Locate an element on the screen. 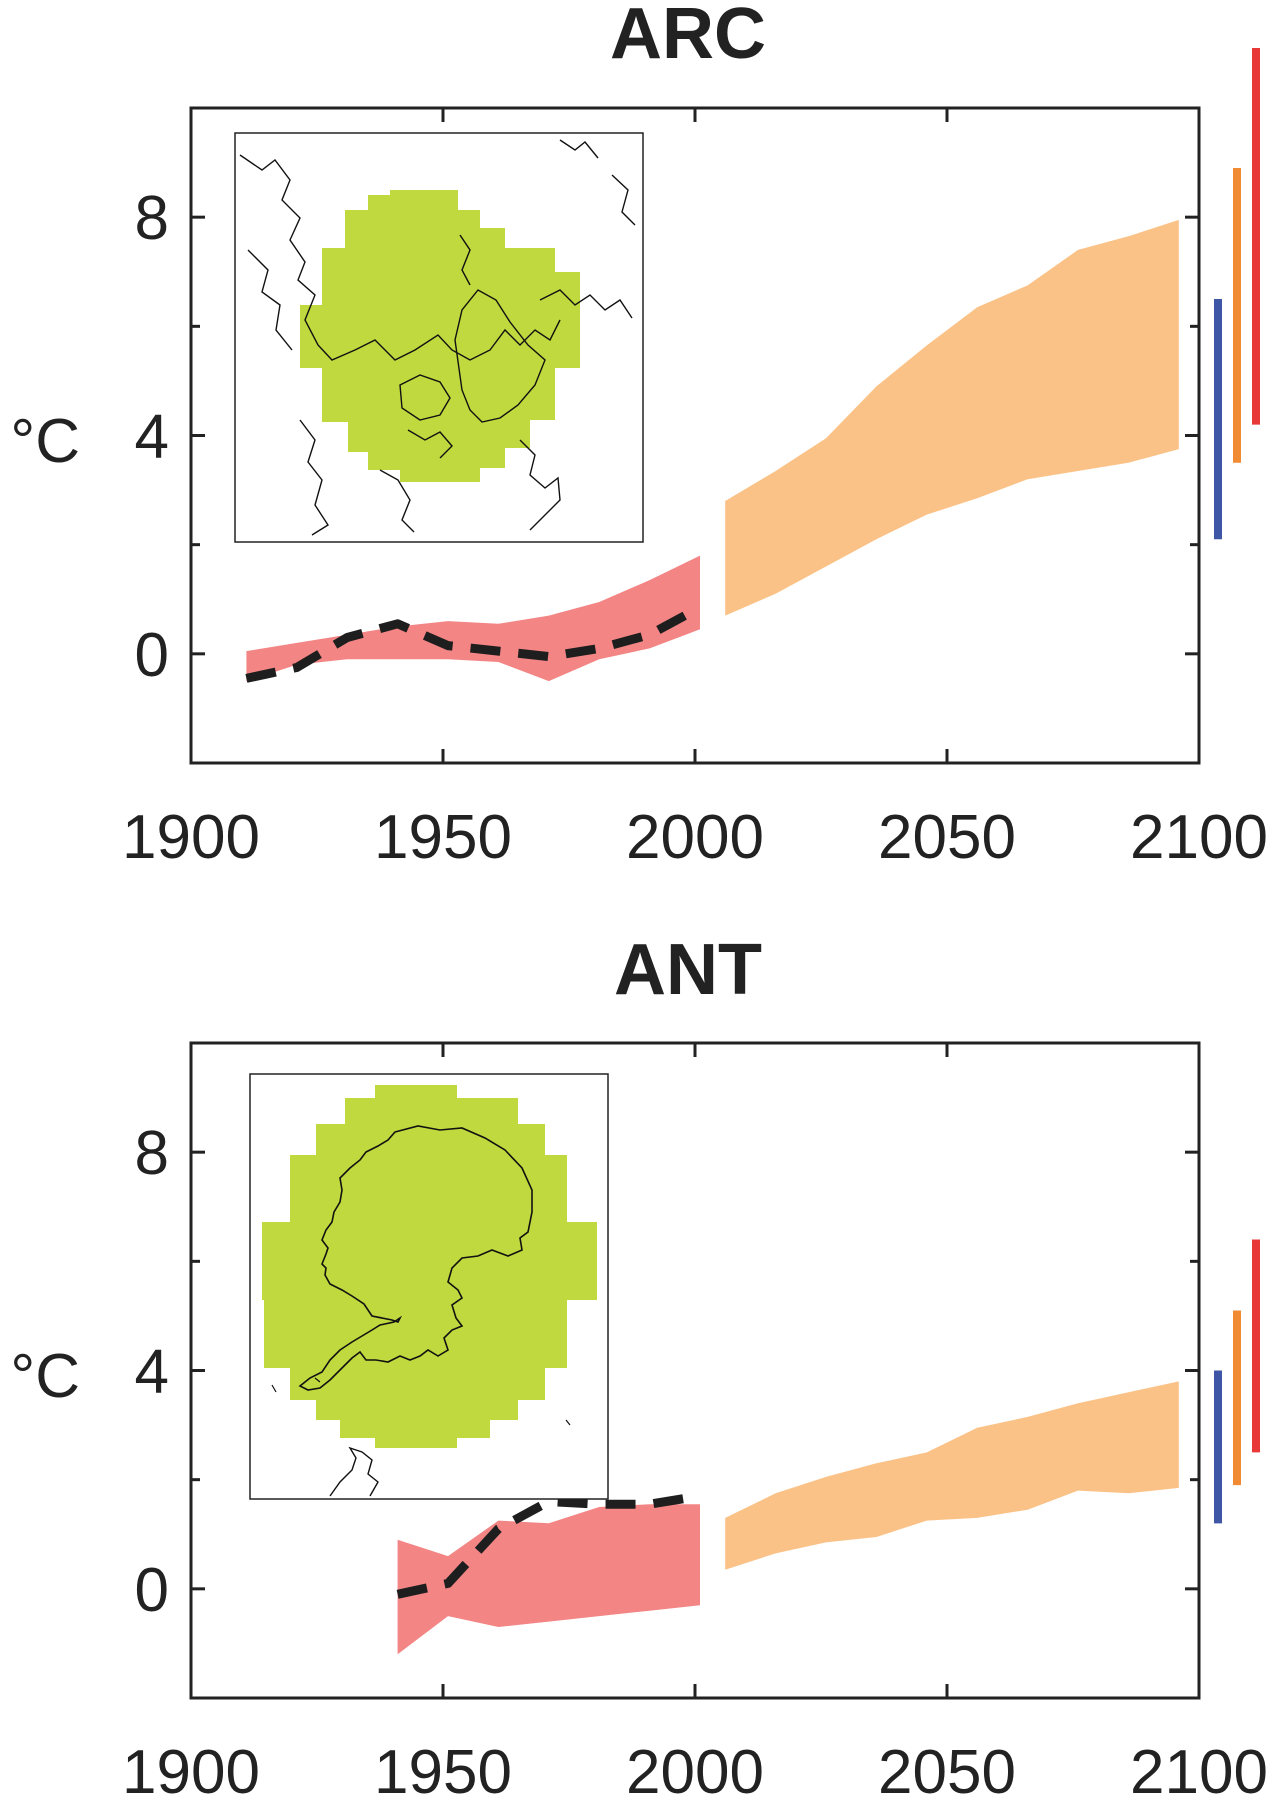 This screenshot has height=1797, width=1280. arctic-region-fill is located at coordinates (440, 336).